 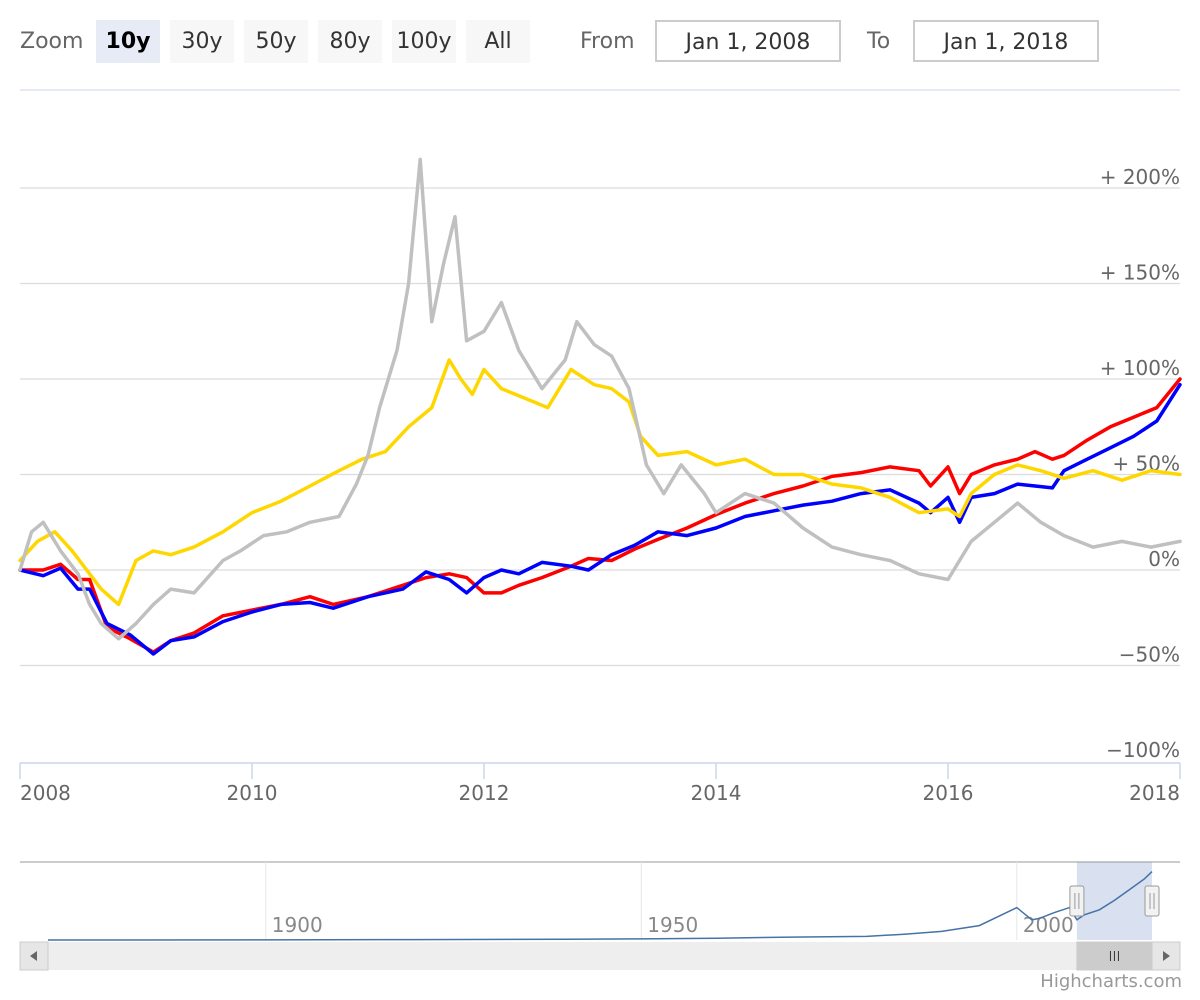 I want to click on highcharts-credits: Highcharts.com, so click(x=1111, y=981).